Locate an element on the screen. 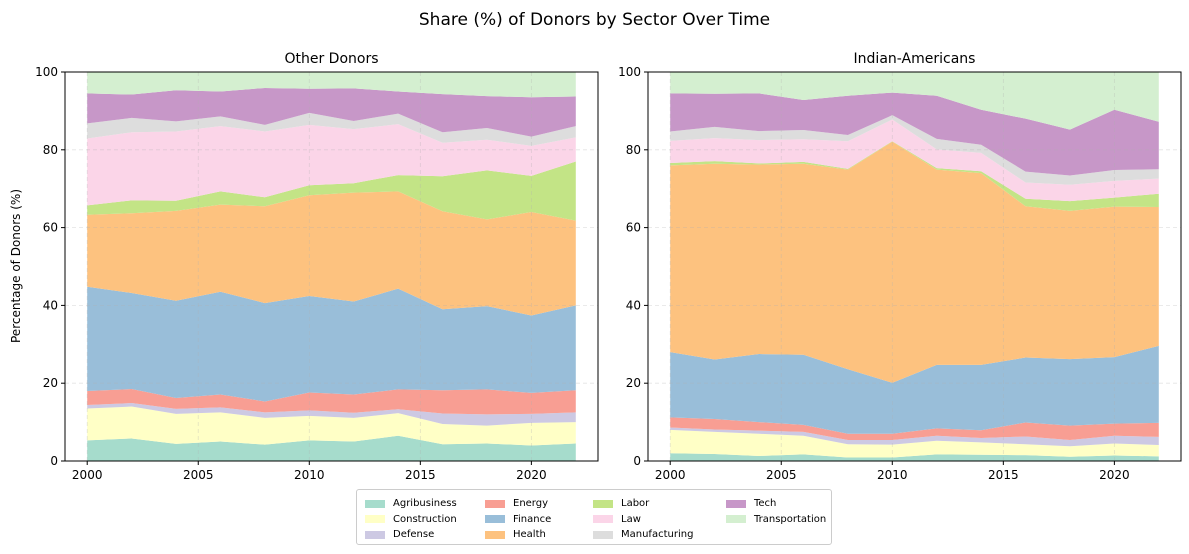 This screenshot has width=1189, height=554. legend-swatch-agribusiness is located at coordinates (375, 503).